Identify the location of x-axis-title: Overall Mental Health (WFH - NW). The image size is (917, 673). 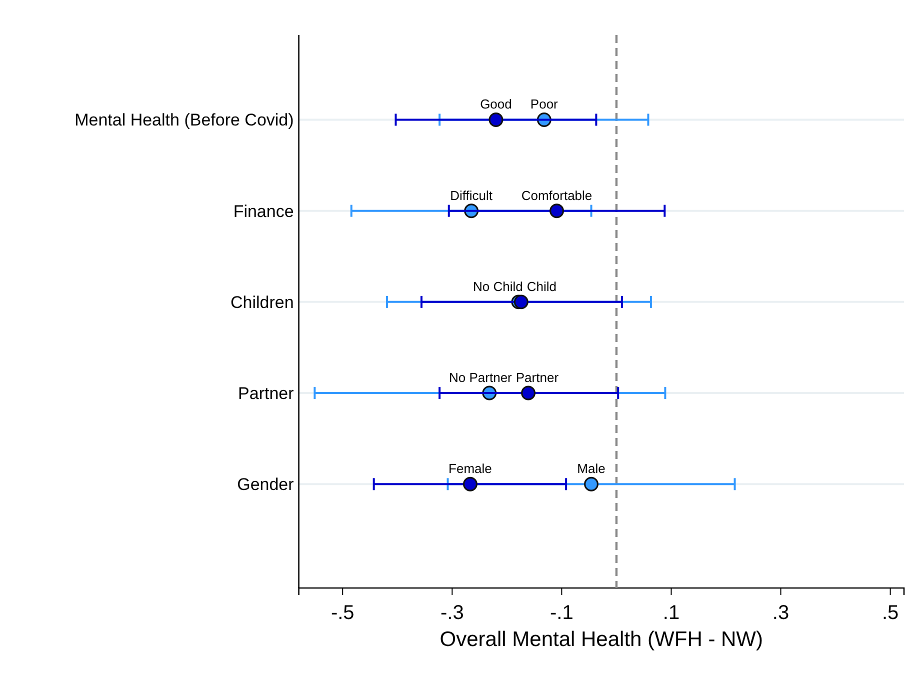
(601, 639).